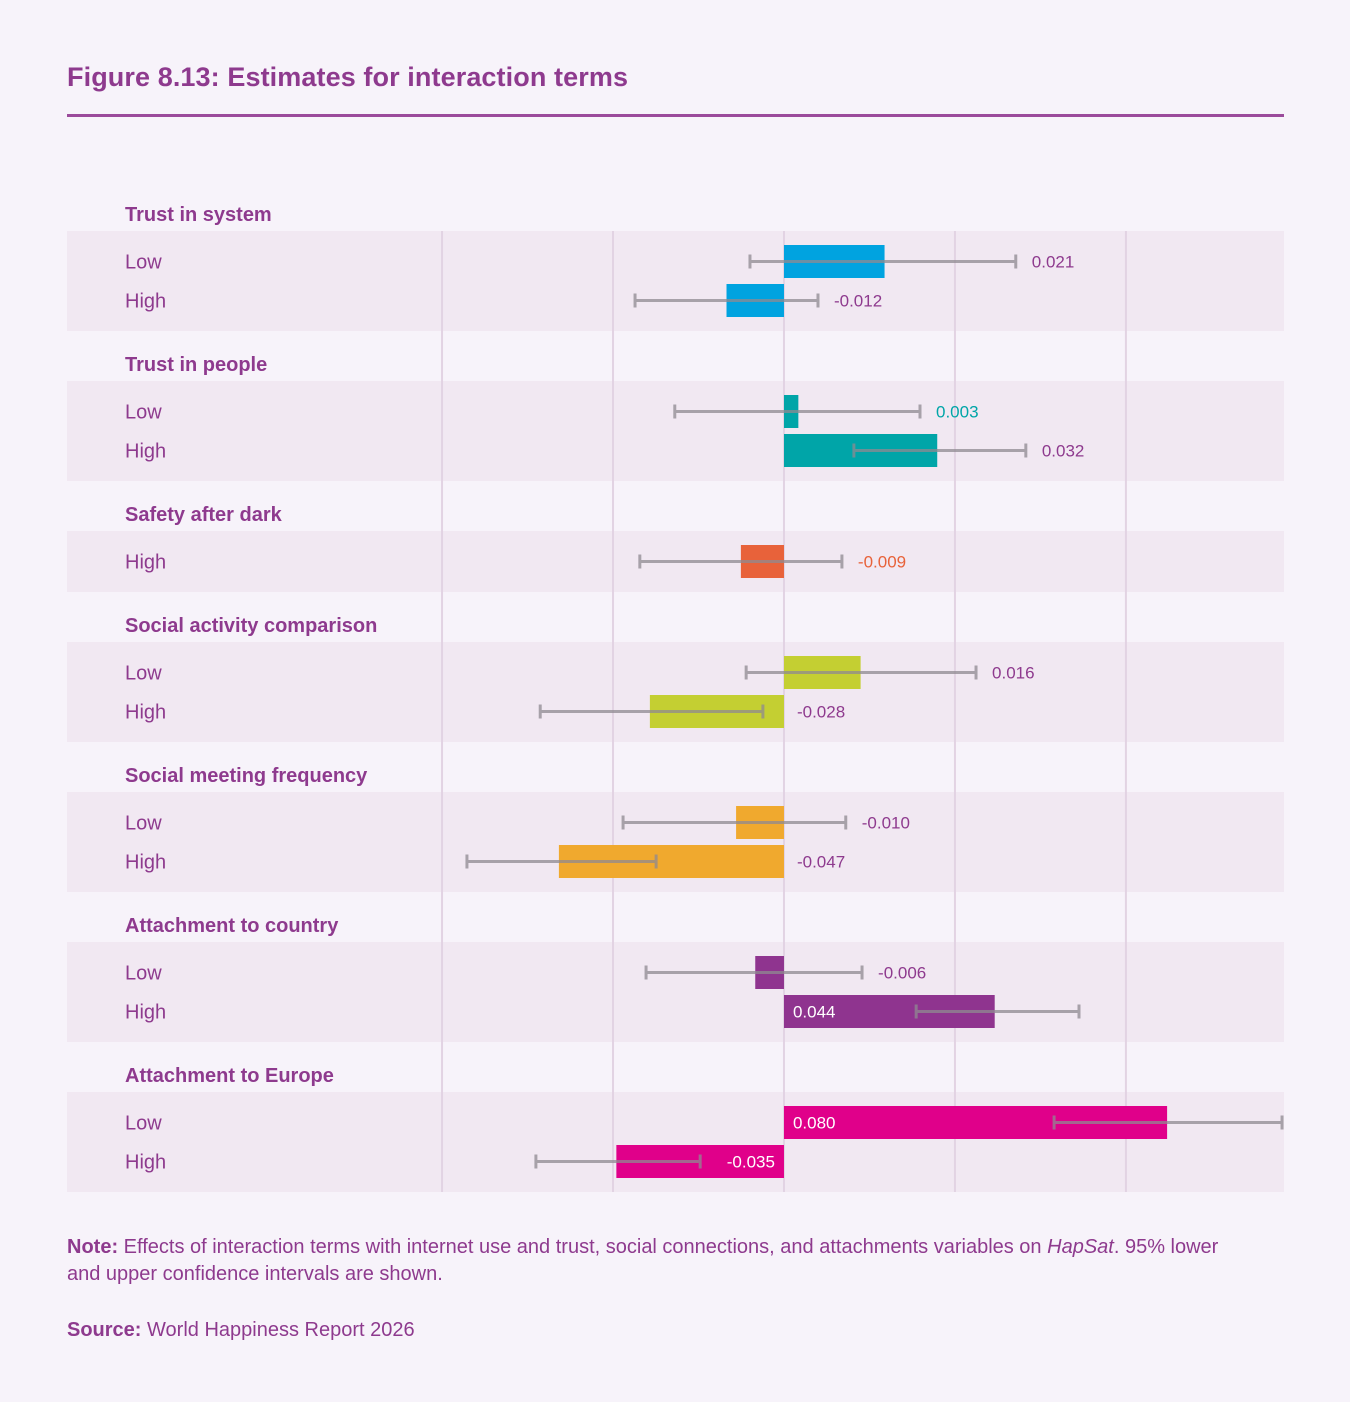 Image resolution: width=1350 pixels, height=1402 pixels. Describe the element at coordinates (1053, 262) in the screenshot. I see `value-label: 0.021` at that location.